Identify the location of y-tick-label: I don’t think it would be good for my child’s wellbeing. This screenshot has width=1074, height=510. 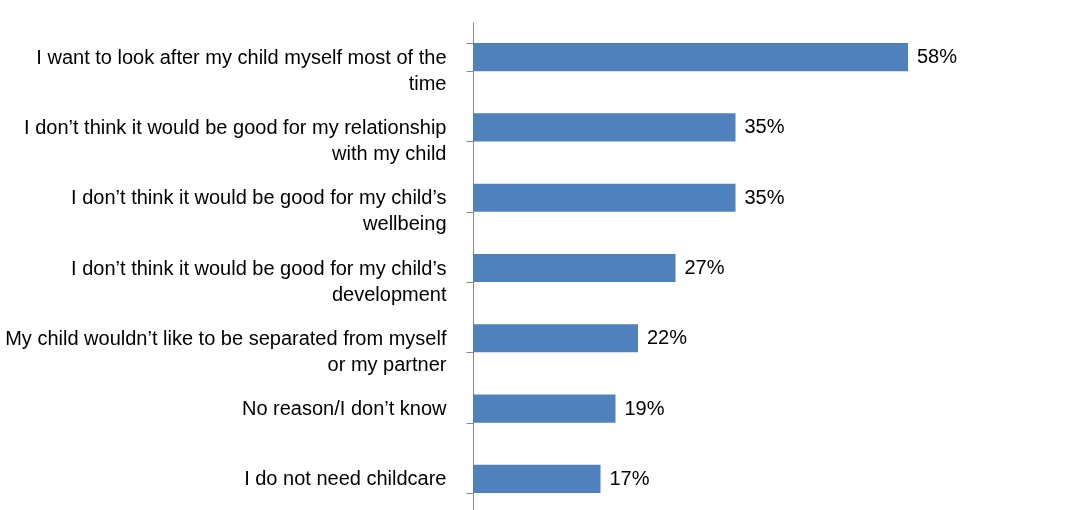
(259, 210).